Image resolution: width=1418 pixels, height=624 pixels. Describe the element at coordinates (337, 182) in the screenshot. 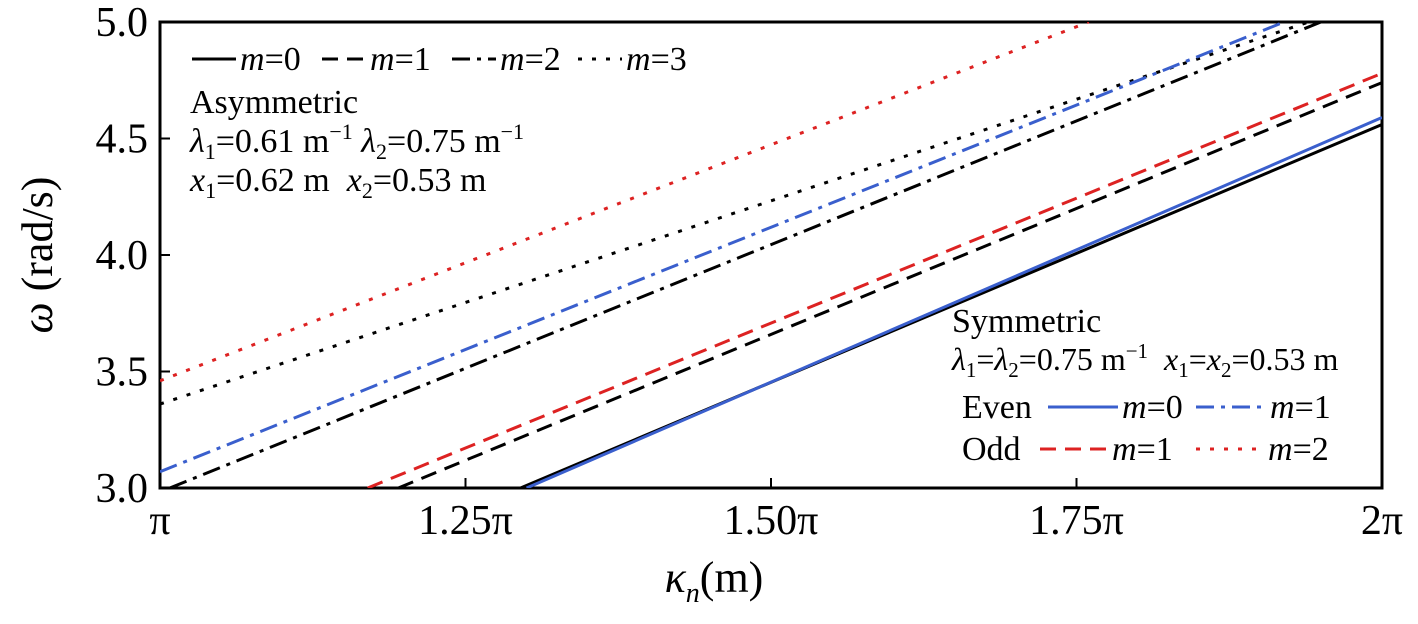

I see `asymmetric-x-params: x1=0.62 m x2=0.53 m` at that location.